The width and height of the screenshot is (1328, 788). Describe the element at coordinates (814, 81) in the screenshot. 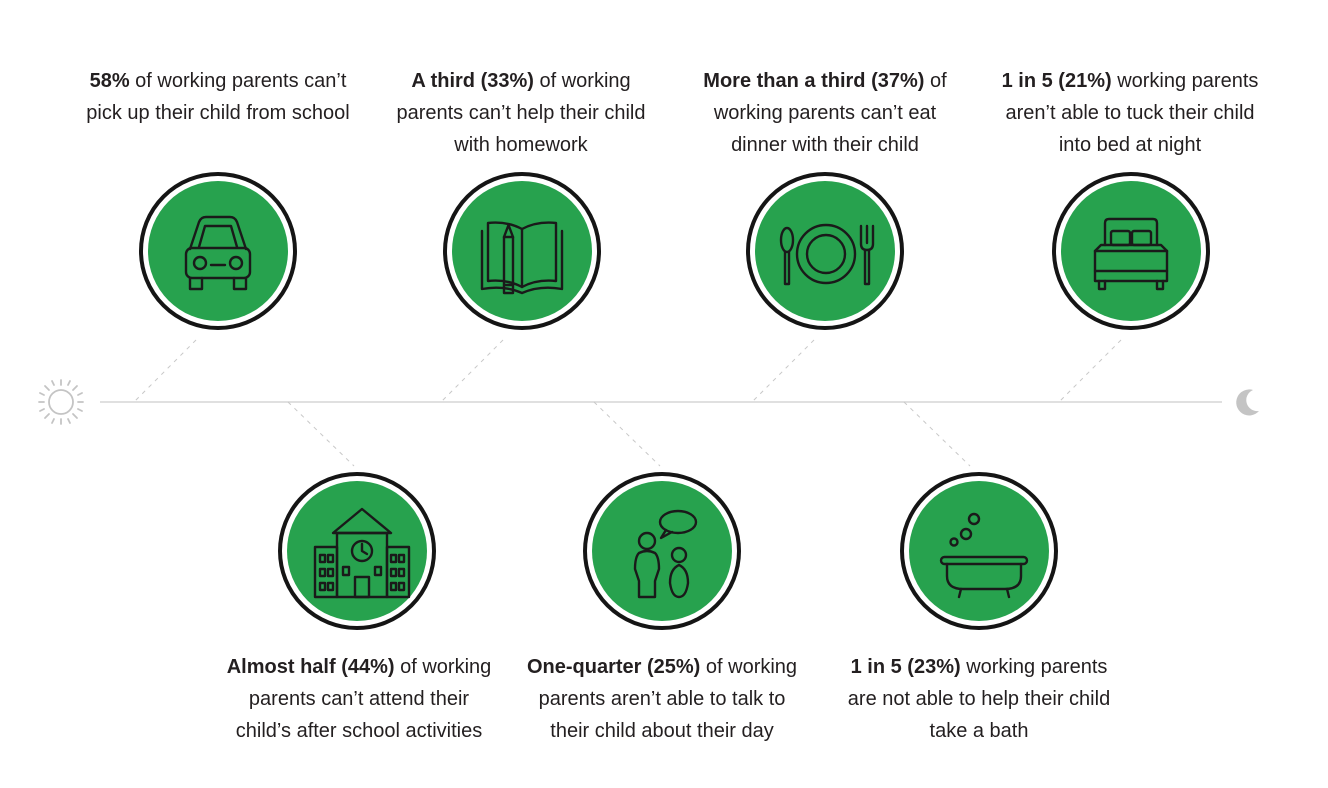

I see `stat-highlight: More than a third (37%)` at that location.